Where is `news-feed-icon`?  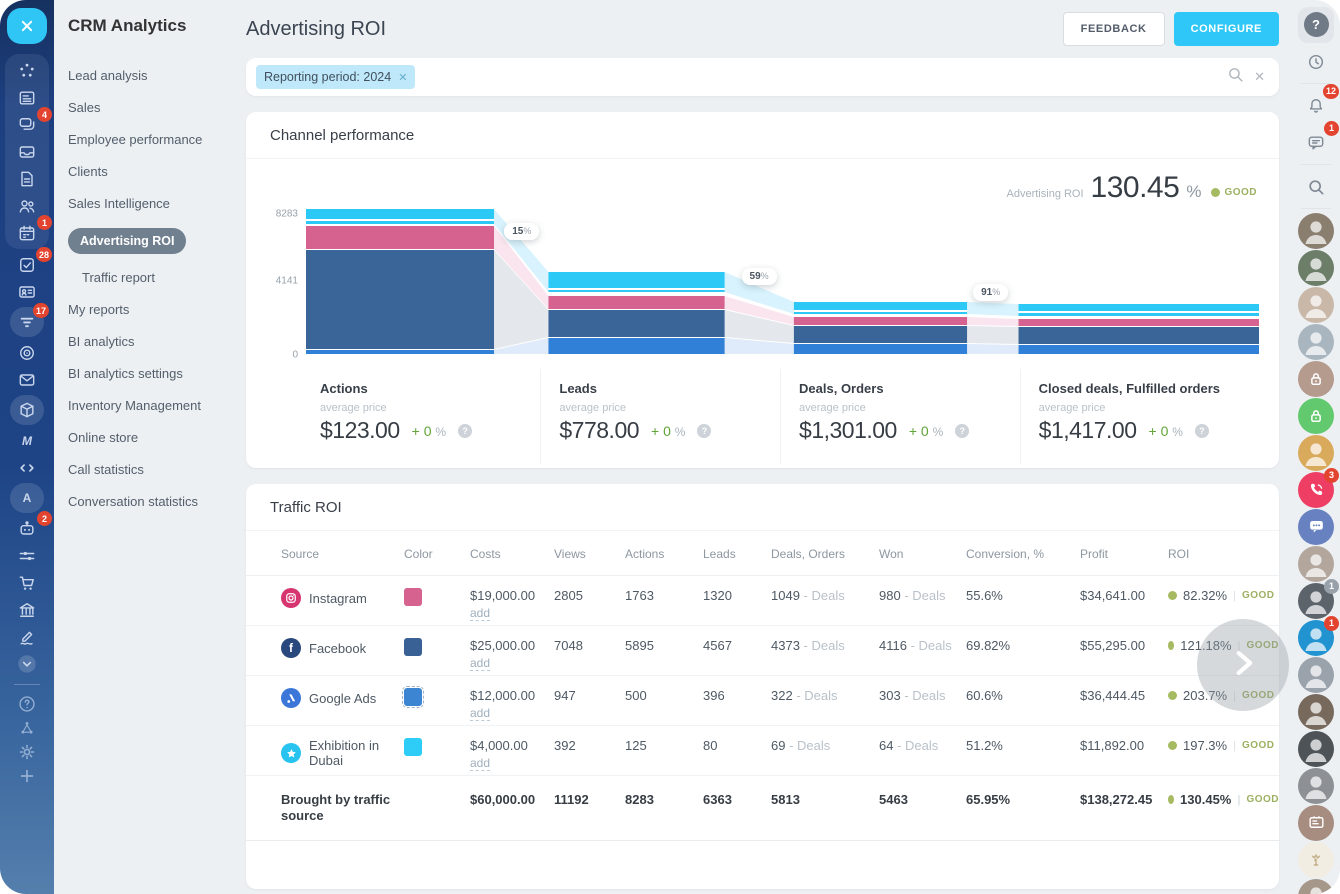
news-feed-icon is located at coordinates (27, 97).